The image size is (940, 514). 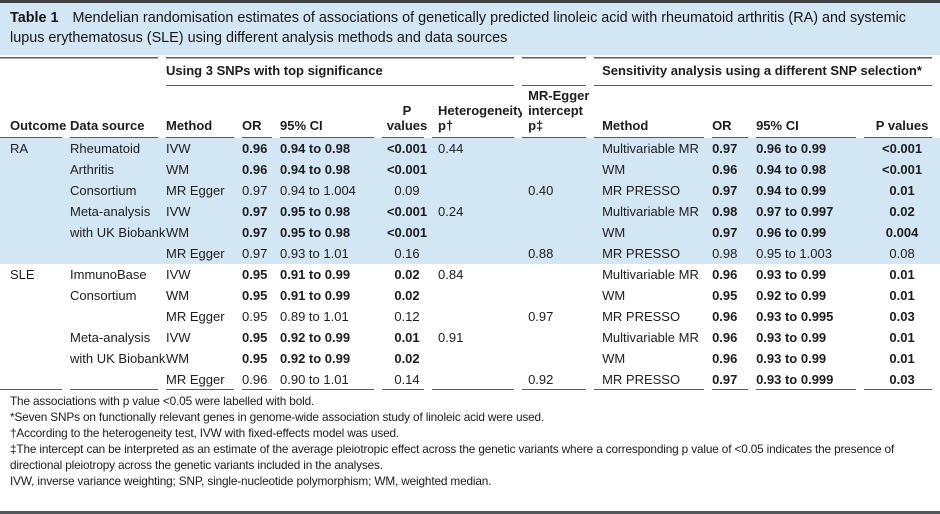 I want to click on group-header-spacer, so click(x=83, y=71).